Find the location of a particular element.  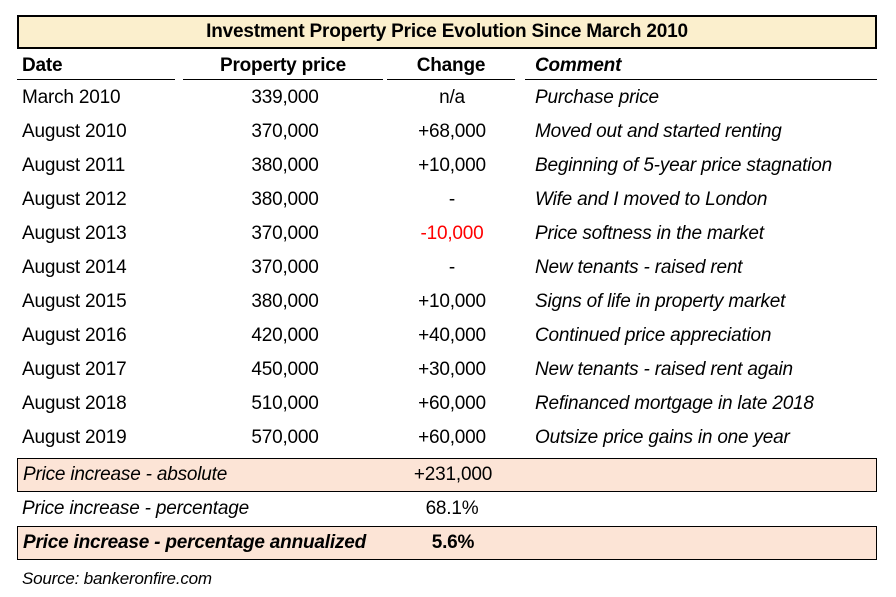

header-row: Date Property price Change Comment is located at coordinates (447, 67).